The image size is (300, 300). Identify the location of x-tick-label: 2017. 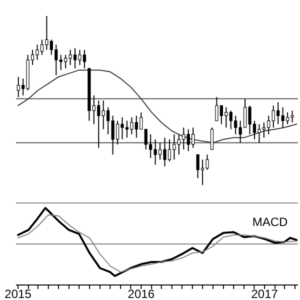
(264, 293).